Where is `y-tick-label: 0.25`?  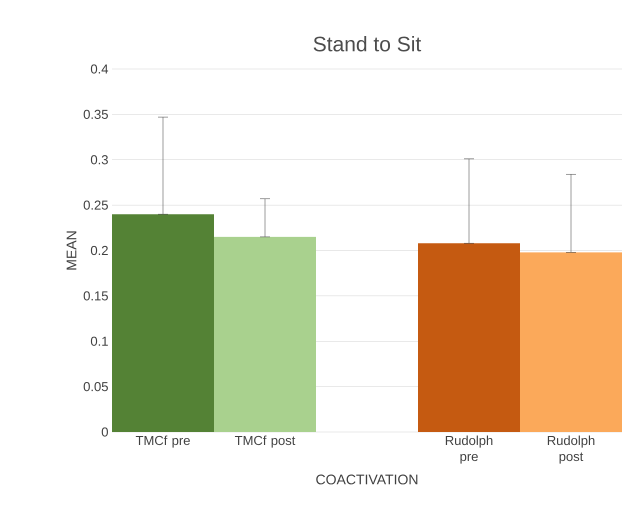 y-tick-label: 0.25 is located at coordinates (96, 205).